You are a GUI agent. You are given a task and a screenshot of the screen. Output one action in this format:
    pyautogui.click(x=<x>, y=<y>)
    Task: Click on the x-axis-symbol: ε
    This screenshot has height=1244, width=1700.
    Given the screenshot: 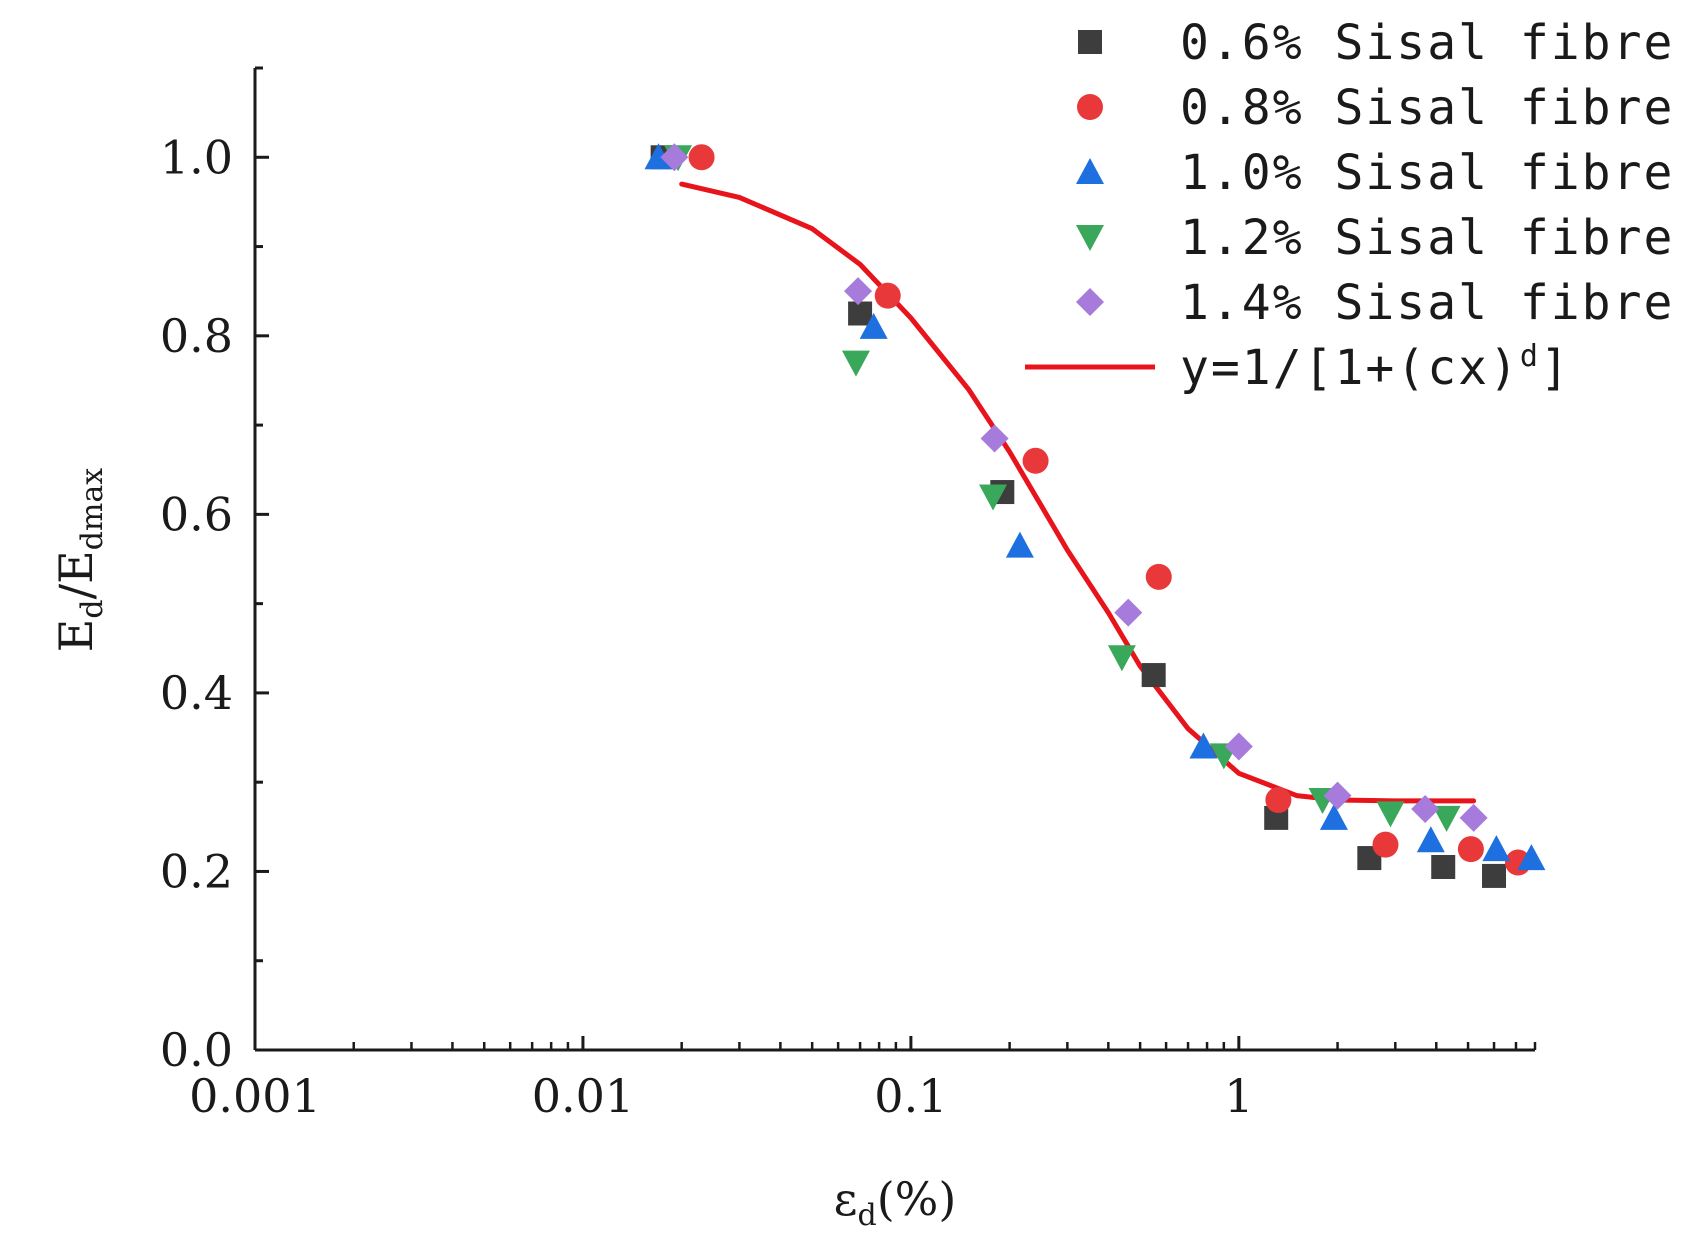 What is the action you would take?
    pyautogui.click(x=846, y=1199)
    